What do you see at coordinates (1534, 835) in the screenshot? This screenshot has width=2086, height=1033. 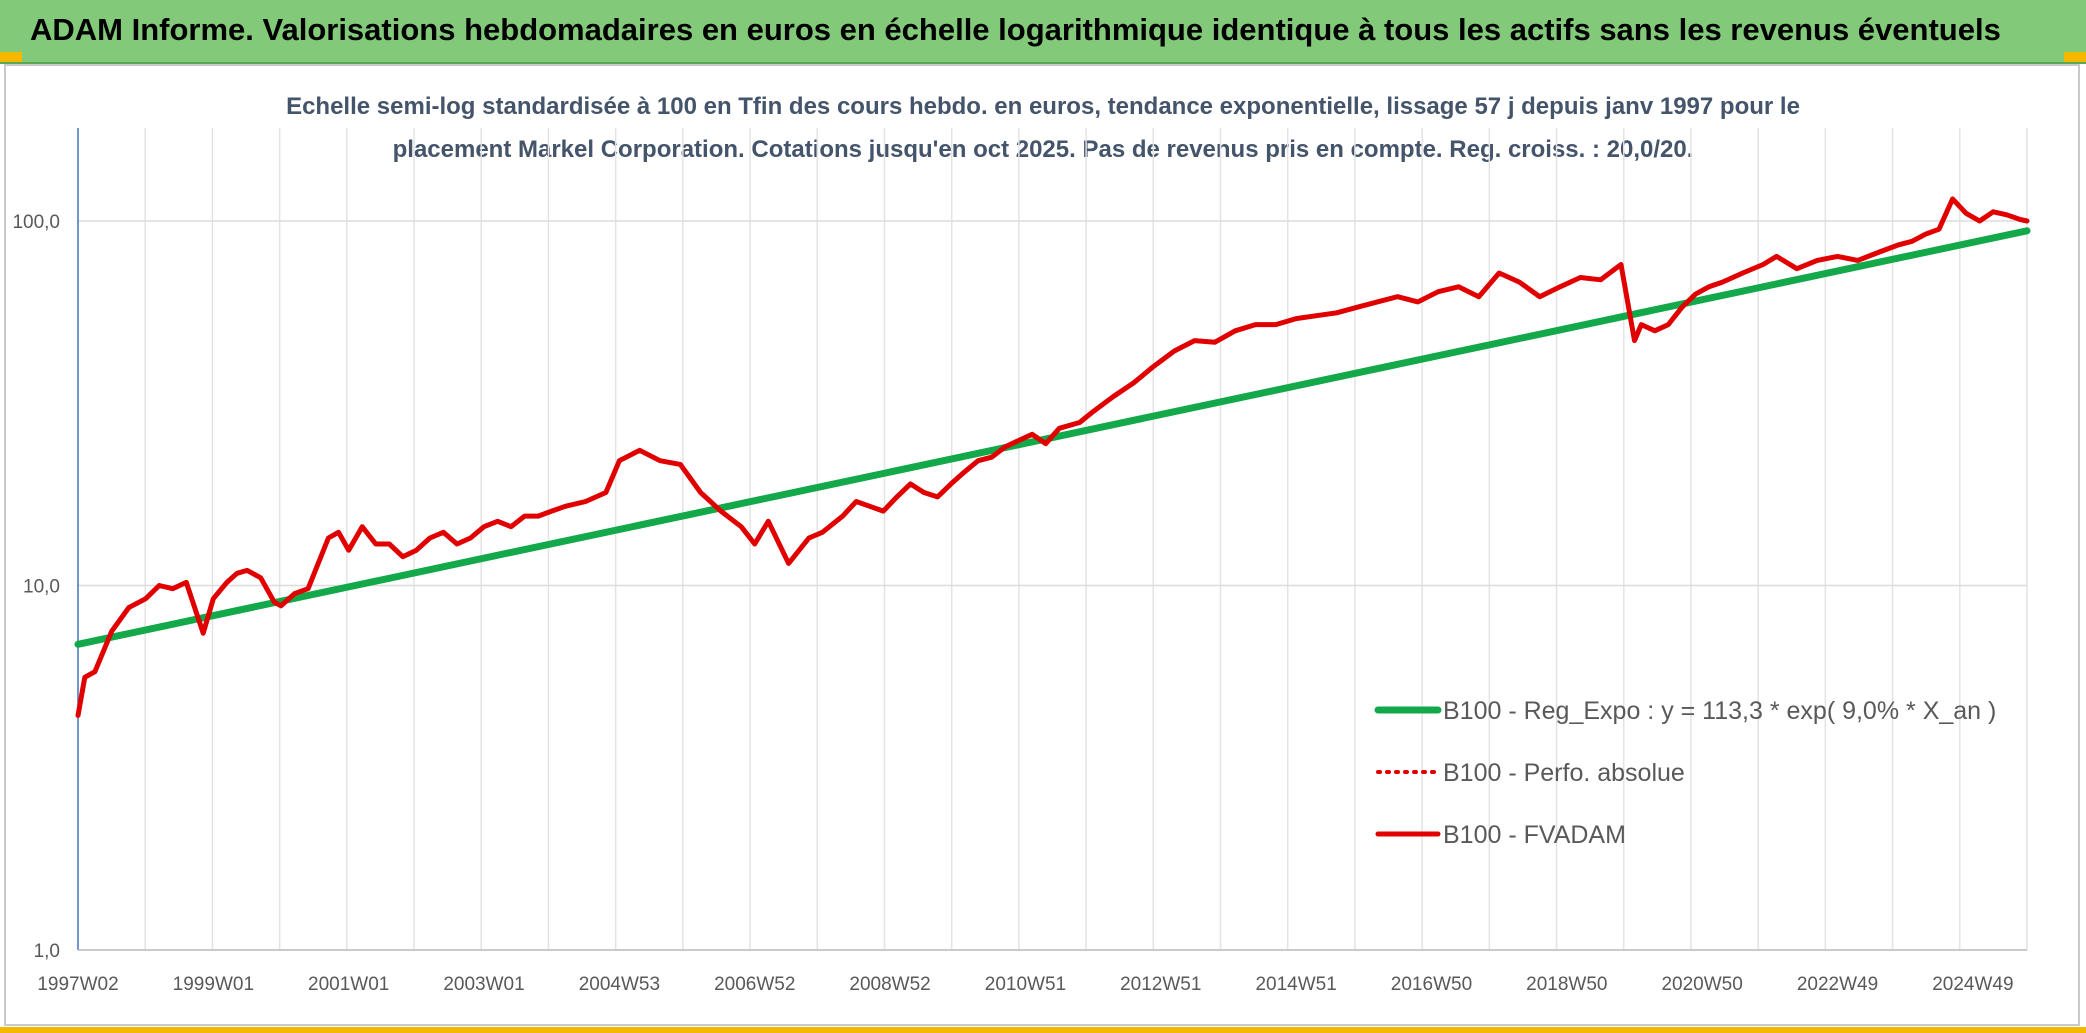 I see `legend-label: B100 - FVADAM` at bounding box center [1534, 835].